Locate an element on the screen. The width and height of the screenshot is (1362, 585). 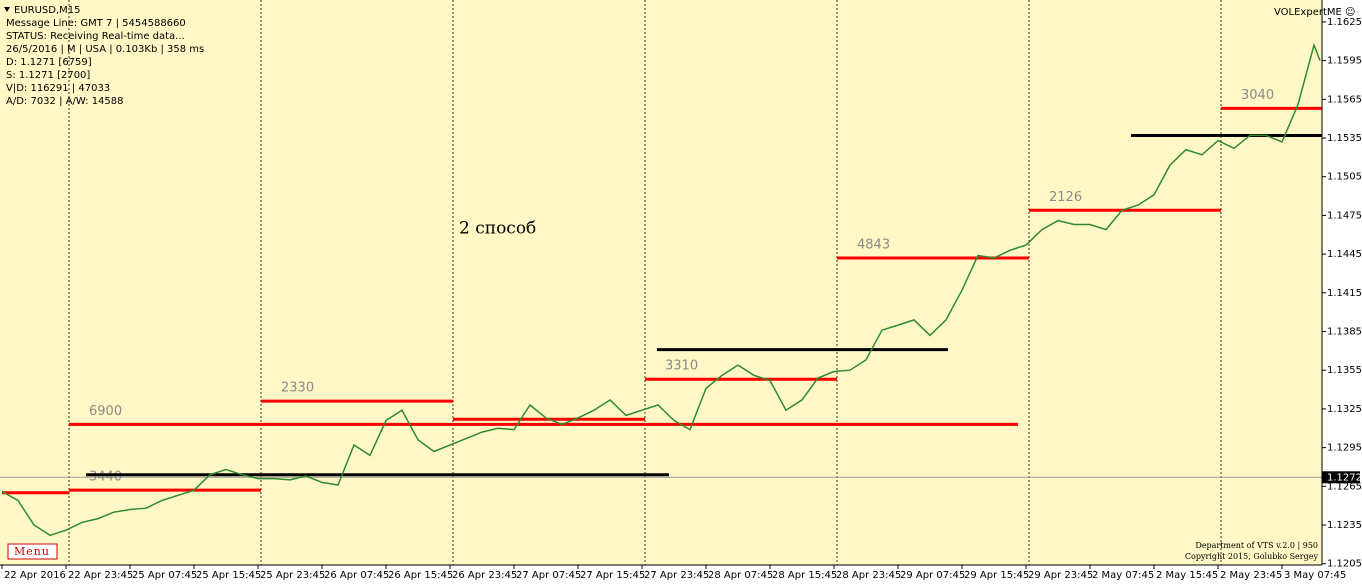
current-price-box is located at coordinates (1341, 477).